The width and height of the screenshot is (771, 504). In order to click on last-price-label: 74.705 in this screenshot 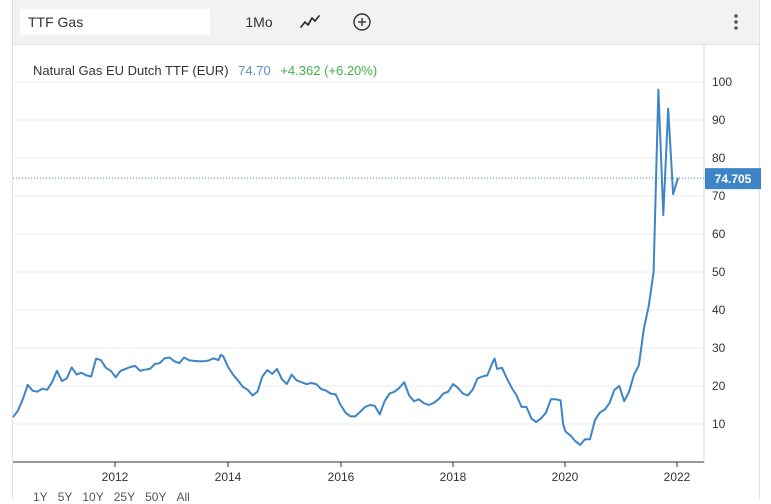, I will do `click(733, 179)`.